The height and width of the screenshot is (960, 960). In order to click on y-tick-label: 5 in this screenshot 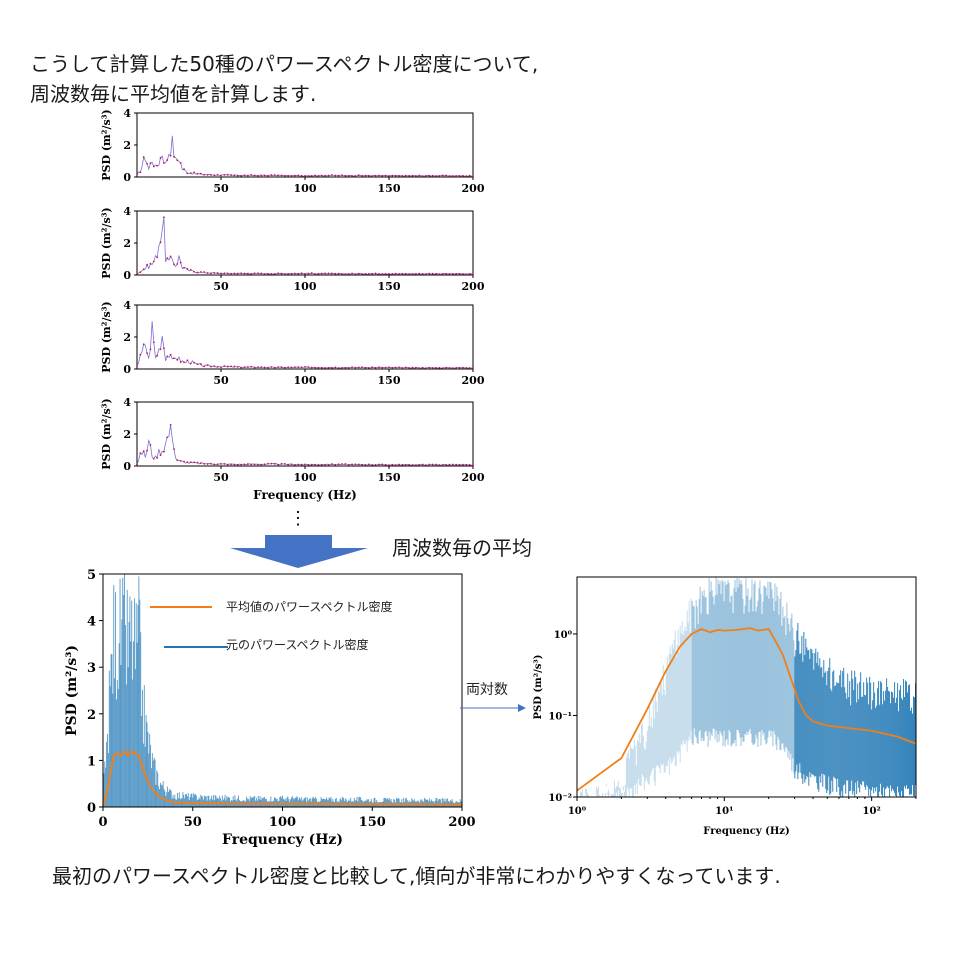, I will do `click(91, 575)`.